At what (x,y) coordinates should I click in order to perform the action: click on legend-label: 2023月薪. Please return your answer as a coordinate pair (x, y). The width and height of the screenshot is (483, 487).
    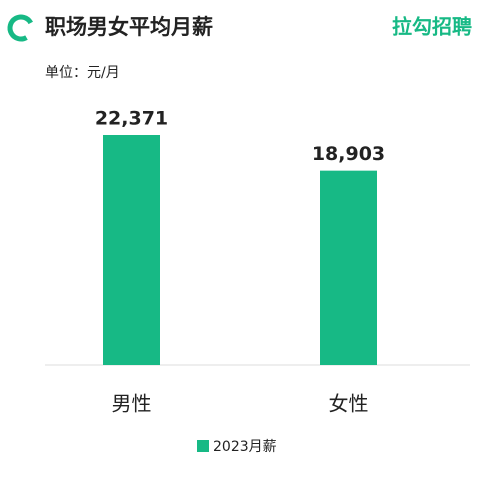
    Looking at the image, I should click on (245, 447).